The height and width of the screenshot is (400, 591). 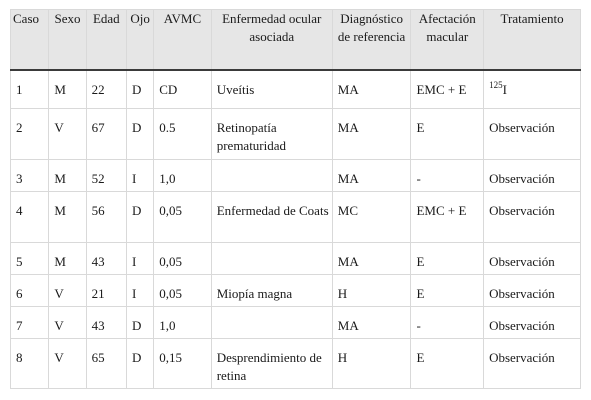 I want to click on table-row: 7 V 43 D 1,0 MA - Observación, so click(x=295, y=322).